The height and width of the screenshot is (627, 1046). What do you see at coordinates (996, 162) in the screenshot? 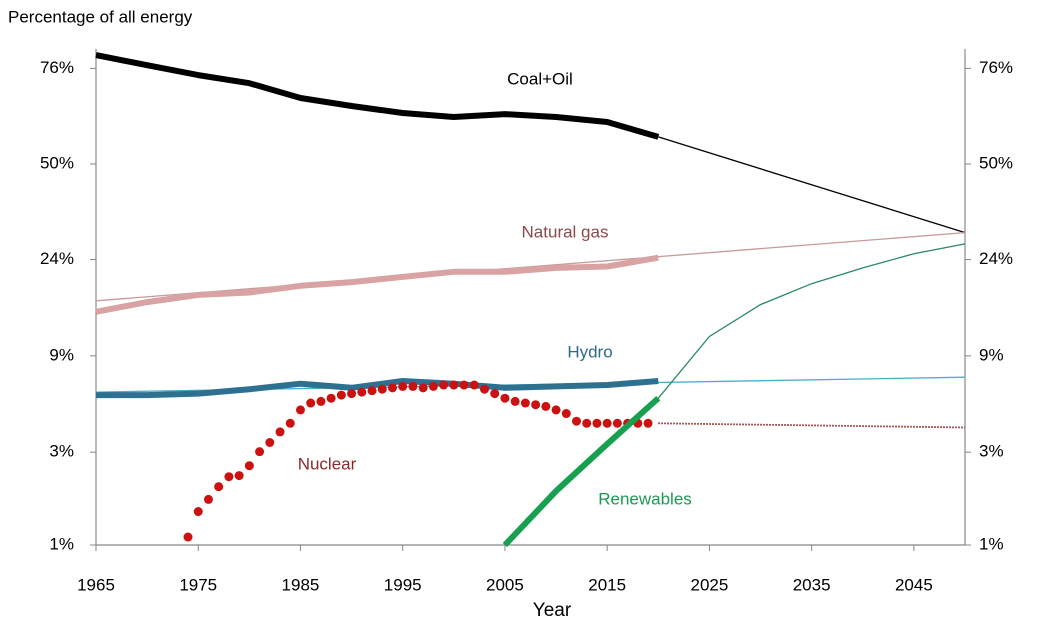
I see `y2-tick-label: 50%` at bounding box center [996, 162].